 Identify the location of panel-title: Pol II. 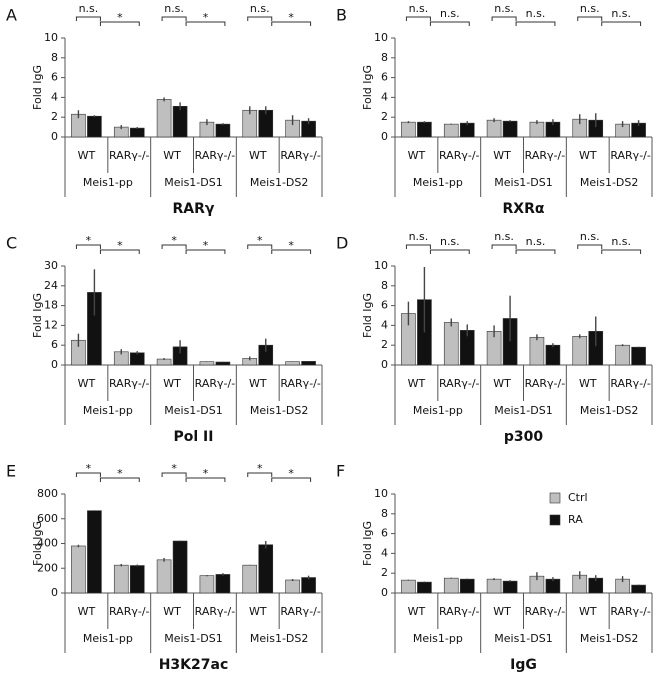
(194, 437).